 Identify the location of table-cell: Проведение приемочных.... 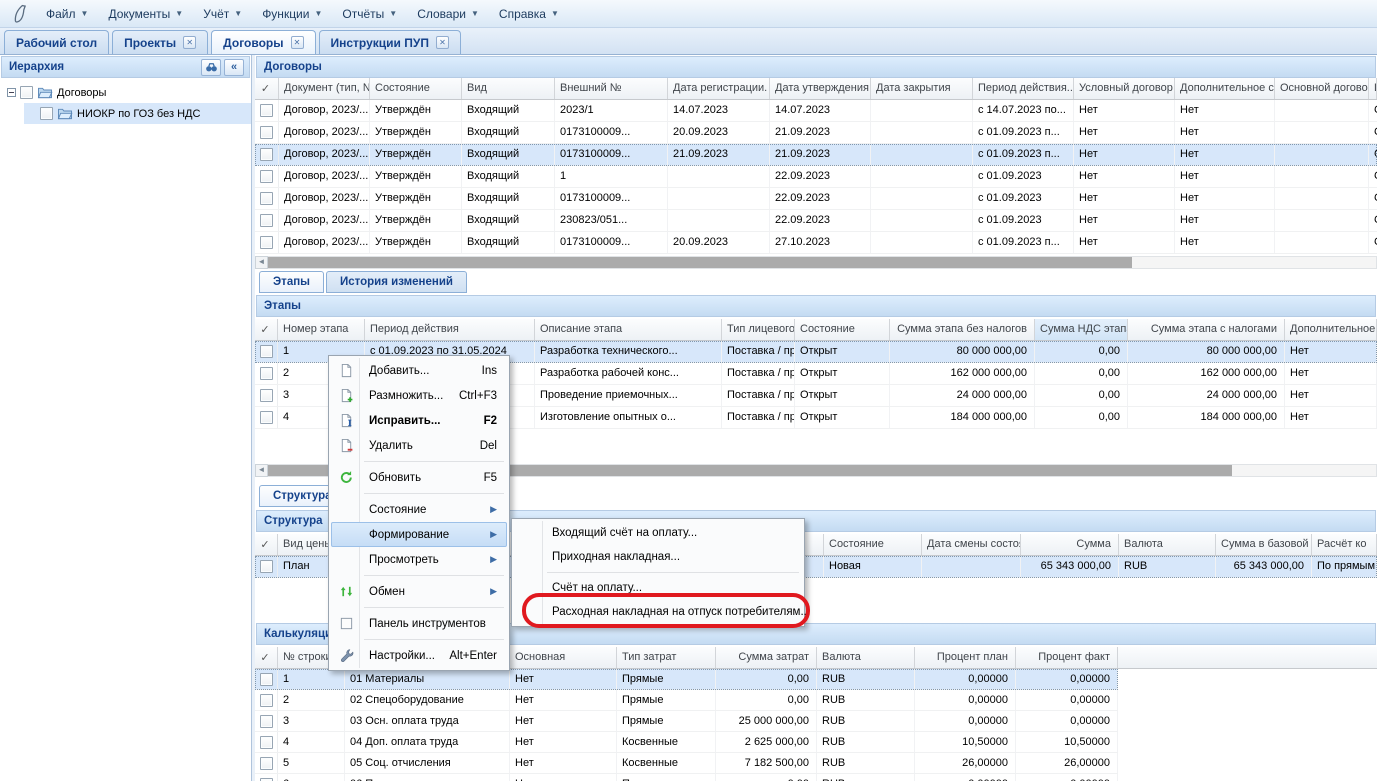
(628, 395).